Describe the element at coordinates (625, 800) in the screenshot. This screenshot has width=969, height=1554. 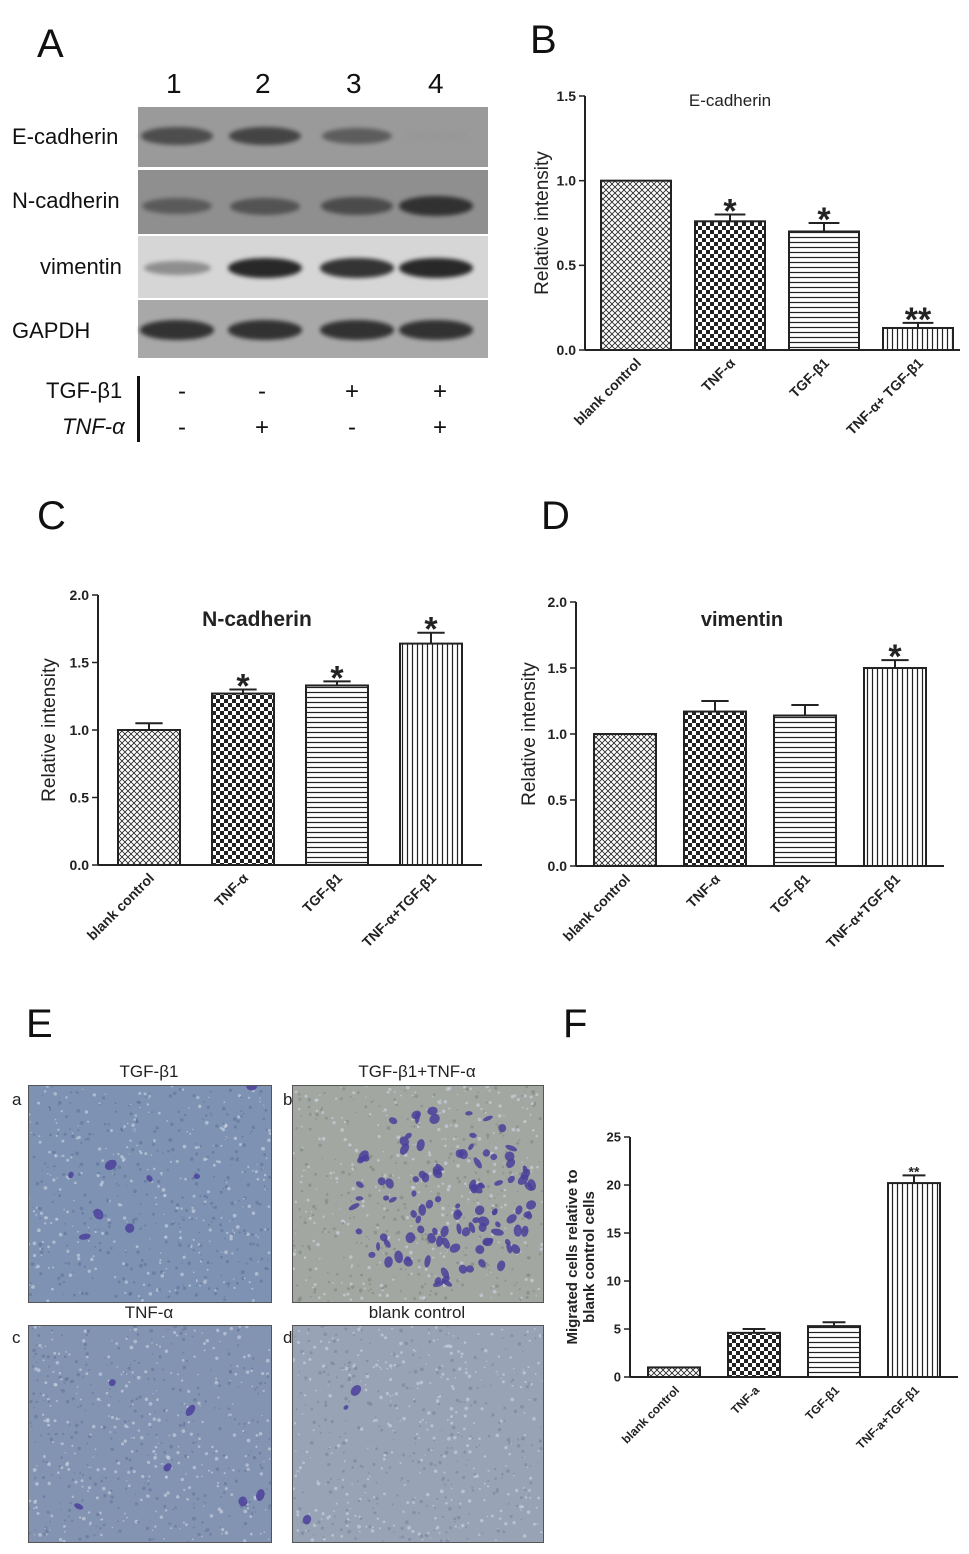
I see `bar` at that location.